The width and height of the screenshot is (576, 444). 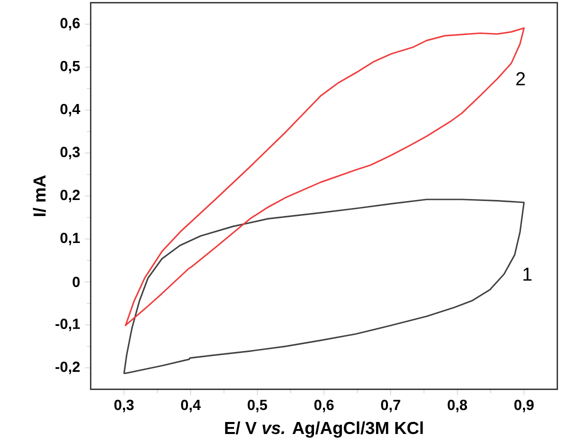 What do you see at coordinates (39, 195) in the screenshot?
I see `y-axis-title: I/ mA` at bounding box center [39, 195].